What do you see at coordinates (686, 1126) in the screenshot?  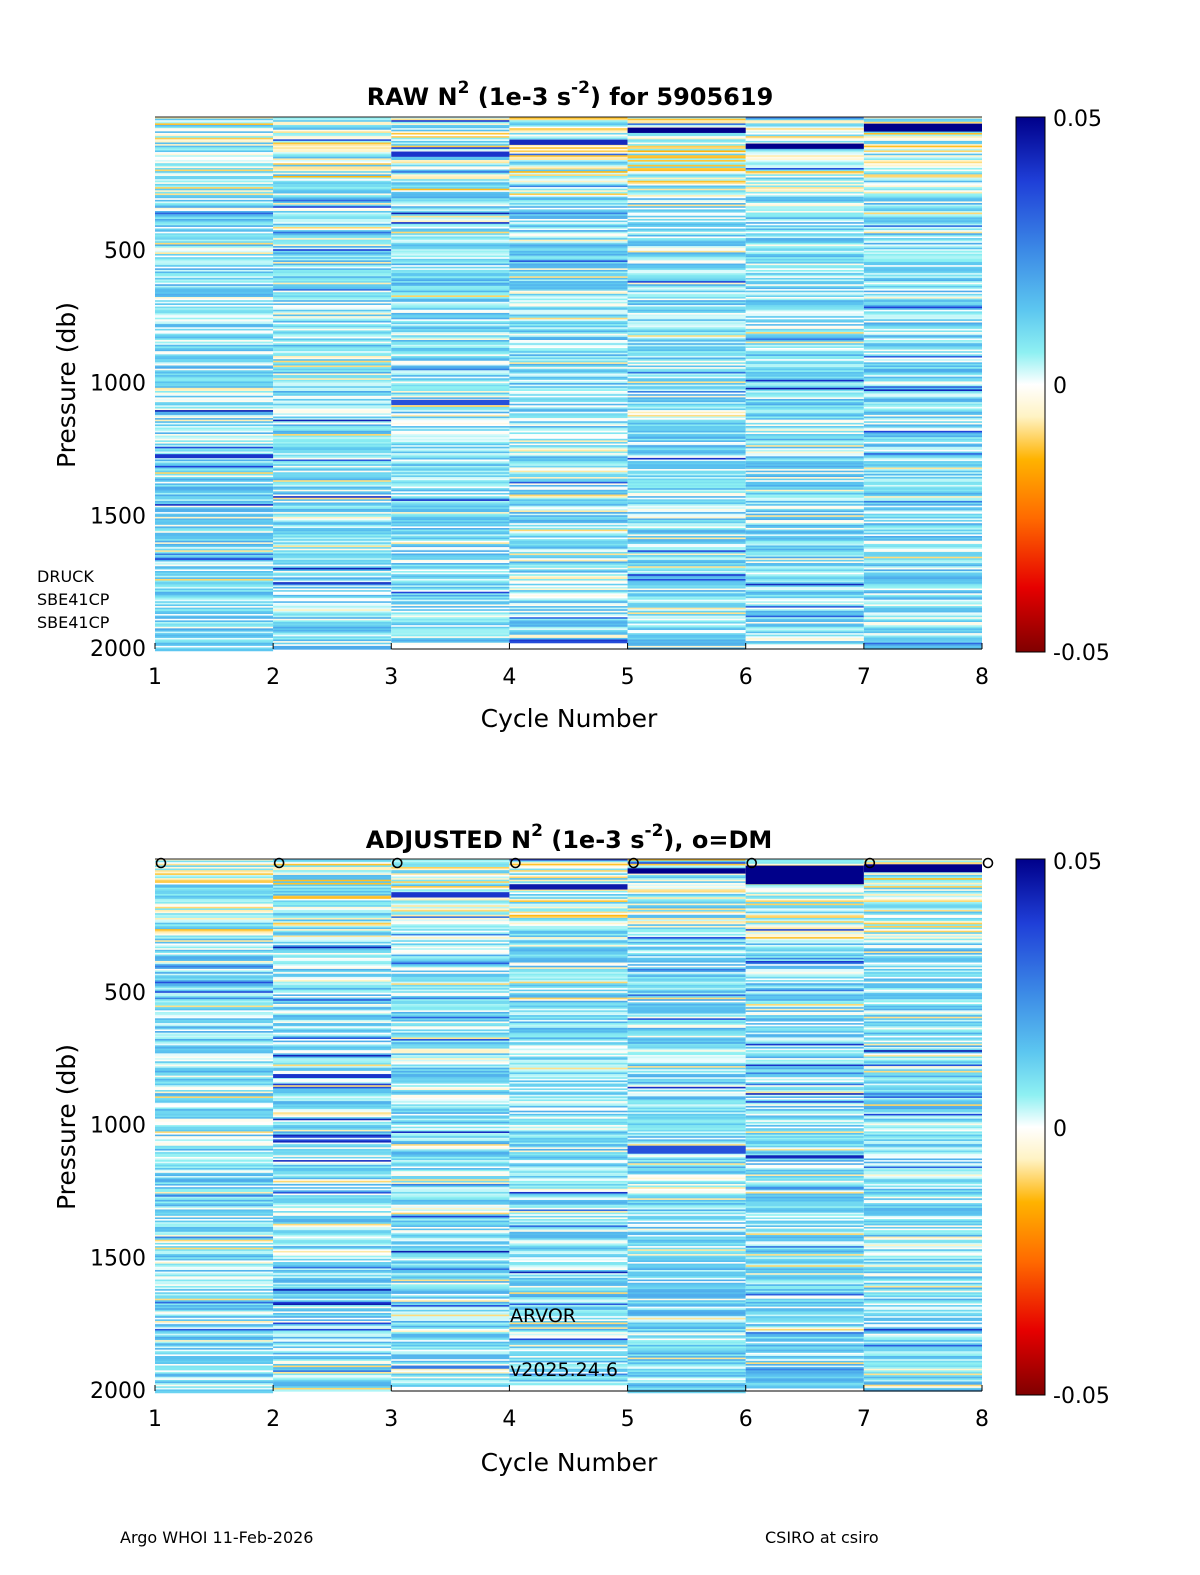 I see `profile-column` at bounding box center [686, 1126].